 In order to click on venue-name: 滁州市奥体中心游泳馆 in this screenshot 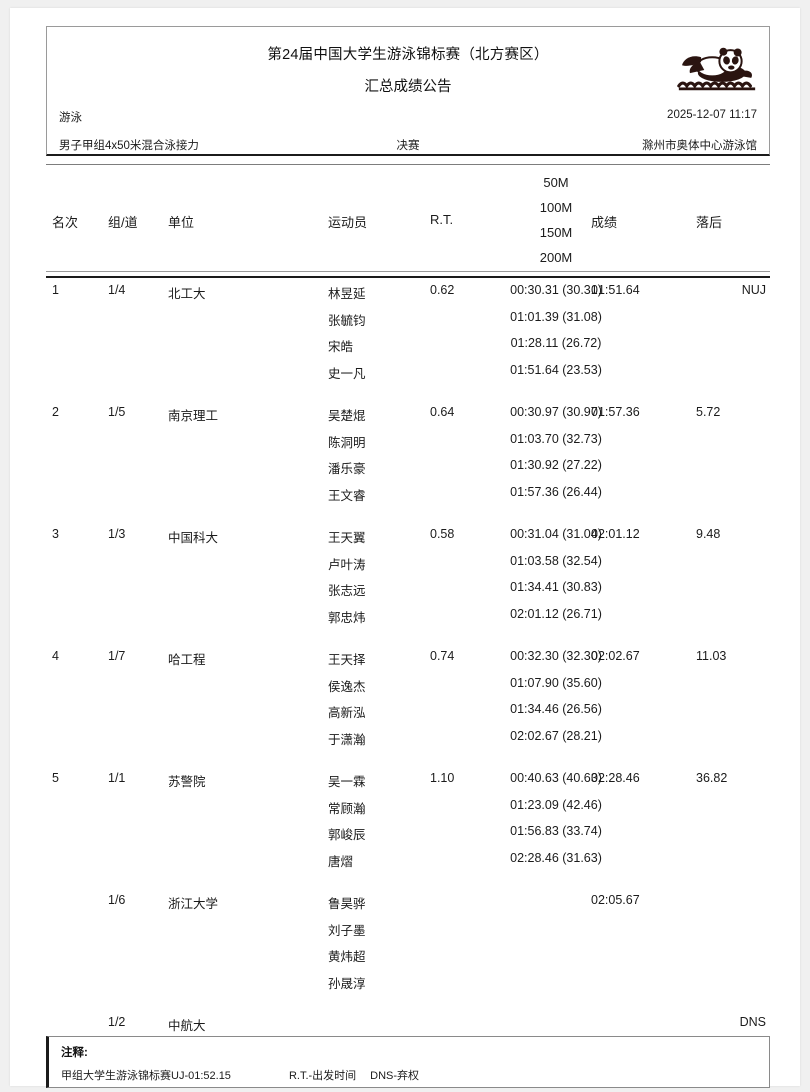, I will do `click(699, 146)`.